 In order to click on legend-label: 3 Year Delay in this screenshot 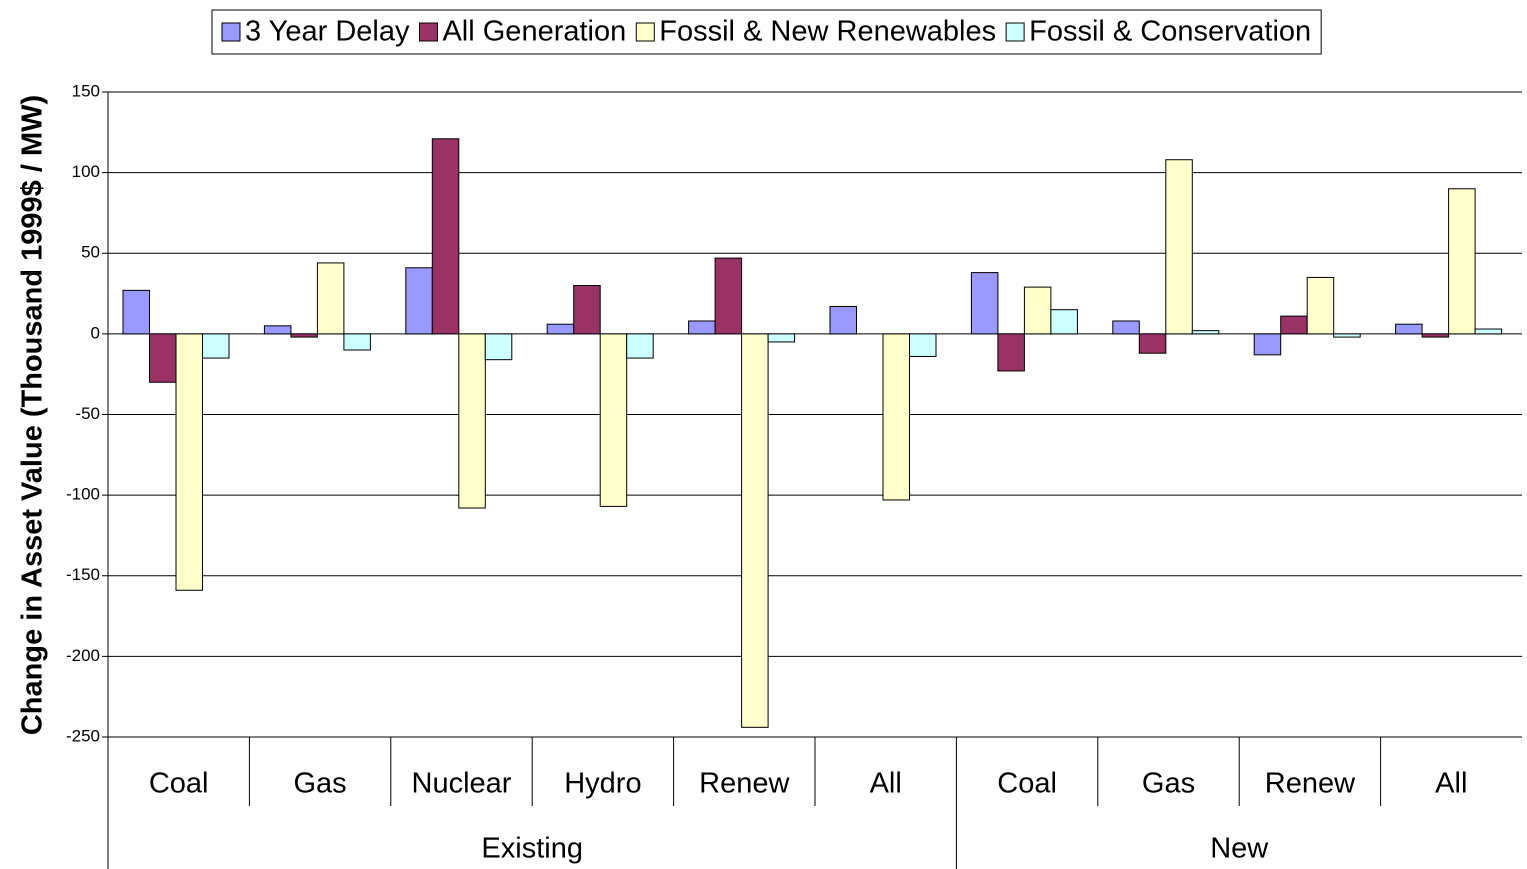, I will do `click(327, 32)`.